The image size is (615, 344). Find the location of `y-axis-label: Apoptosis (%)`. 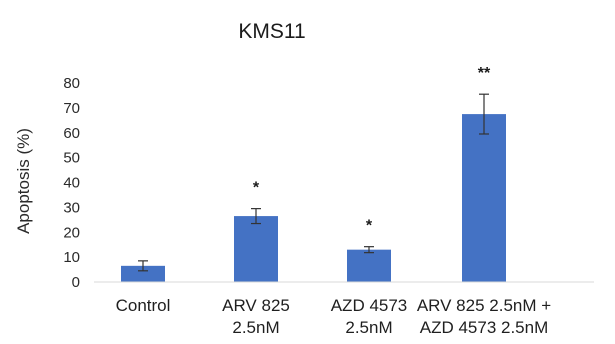

y-axis-label: Apoptosis (%) is located at coordinates (23, 181).